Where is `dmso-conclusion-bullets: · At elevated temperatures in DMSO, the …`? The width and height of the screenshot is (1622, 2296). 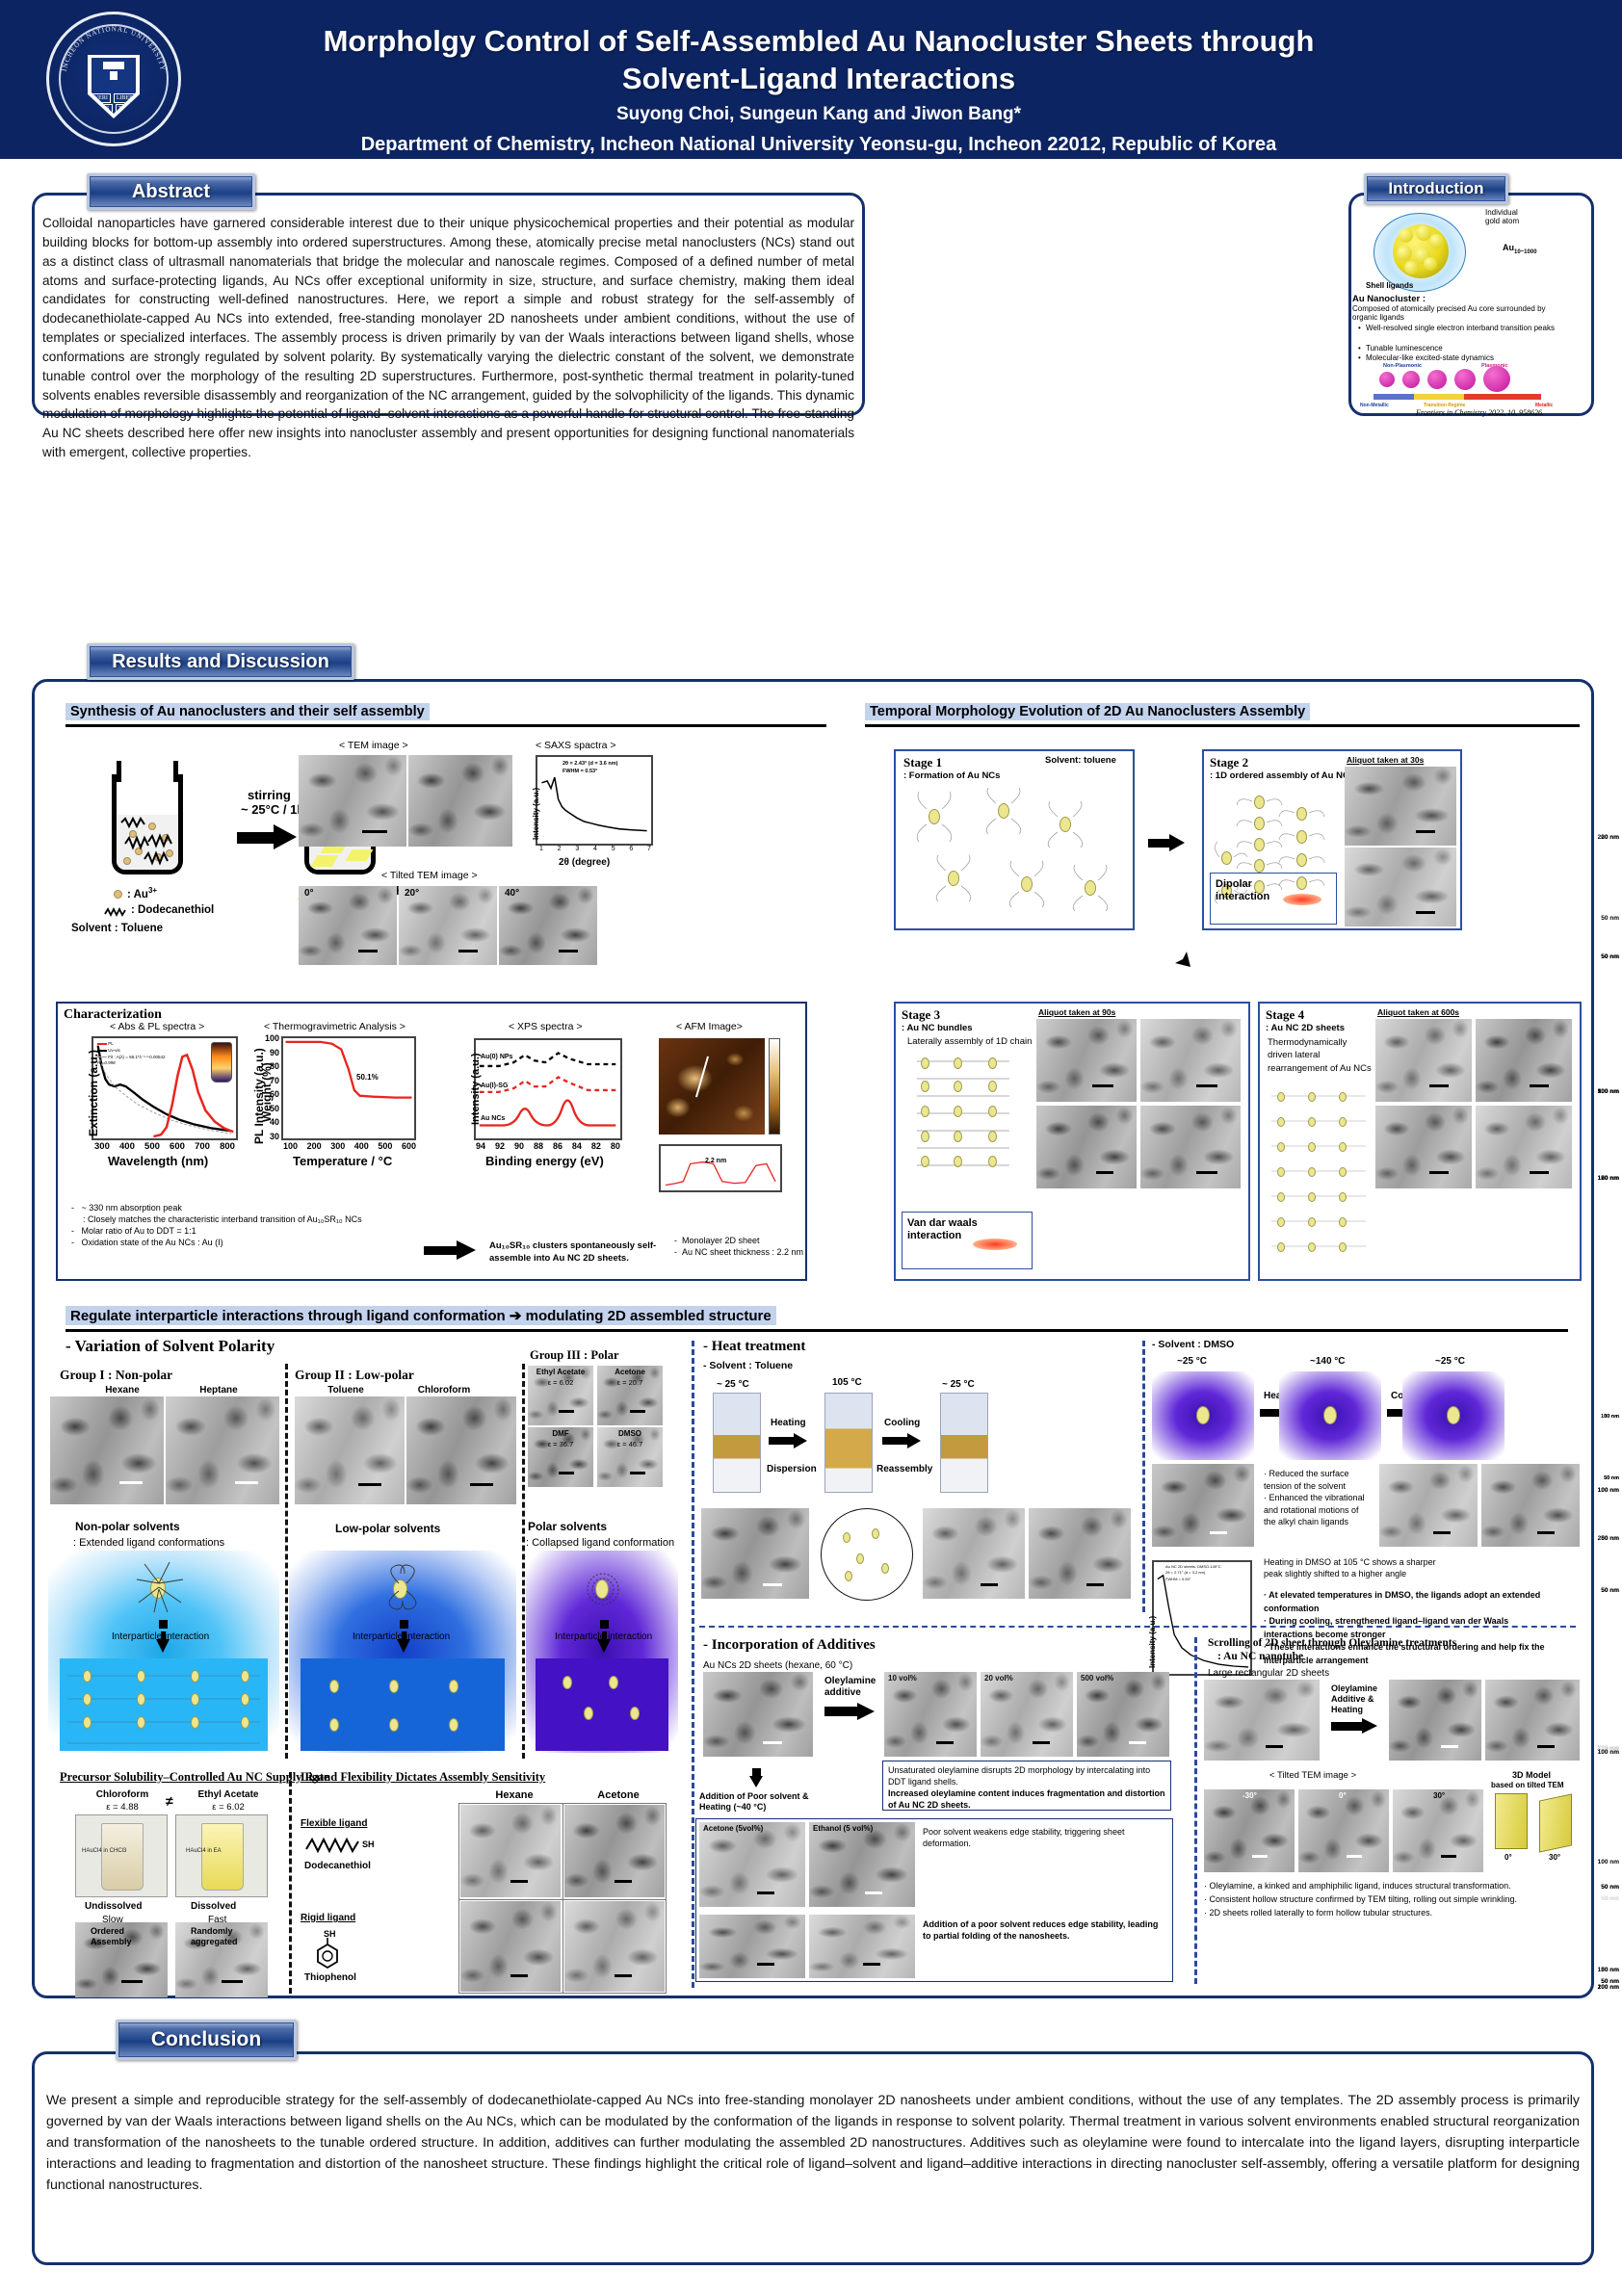
dmso-conclusion-bullets: · At elevated temperatures in DMSO, the … is located at coordinates (1404, 1627).